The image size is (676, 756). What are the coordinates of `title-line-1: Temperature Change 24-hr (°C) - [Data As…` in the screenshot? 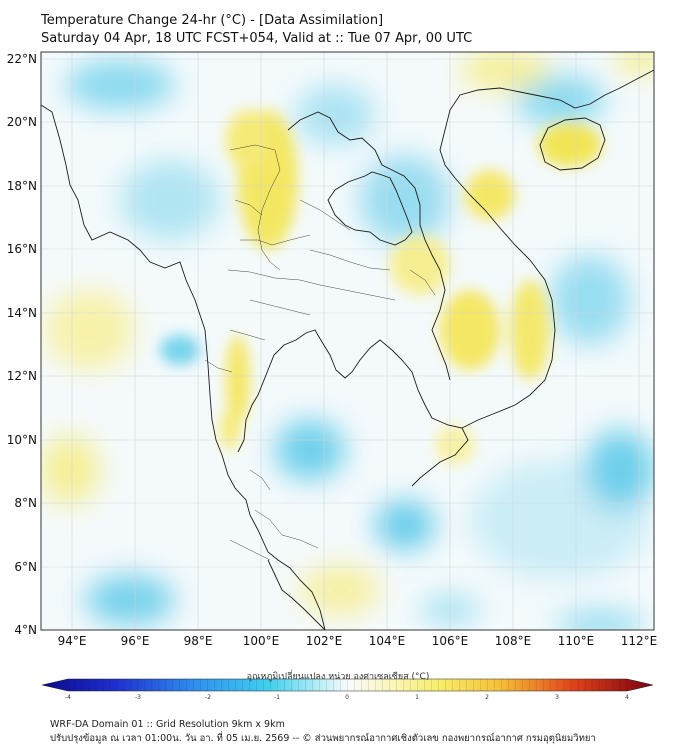 It's located at (212, 20).